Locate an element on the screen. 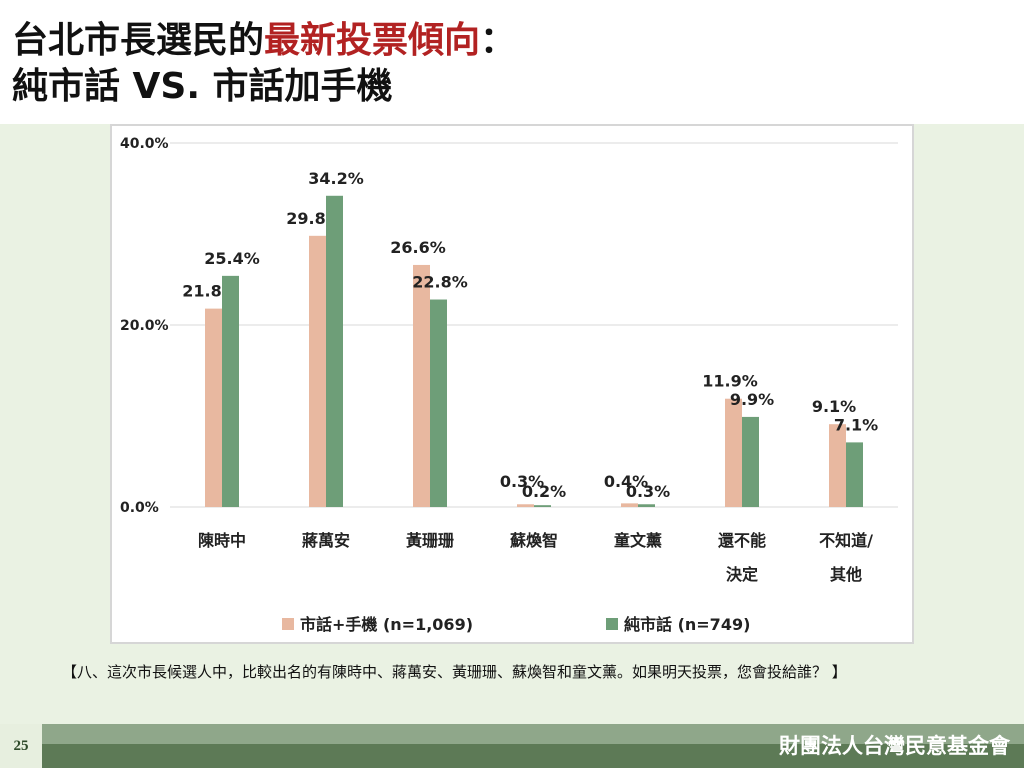 This screenshot has width=1024, height=768. page-title: 台北市長選民的最新投票傾向： 純市話 VS. 市話加手機 is located at coordinates (264, 64).